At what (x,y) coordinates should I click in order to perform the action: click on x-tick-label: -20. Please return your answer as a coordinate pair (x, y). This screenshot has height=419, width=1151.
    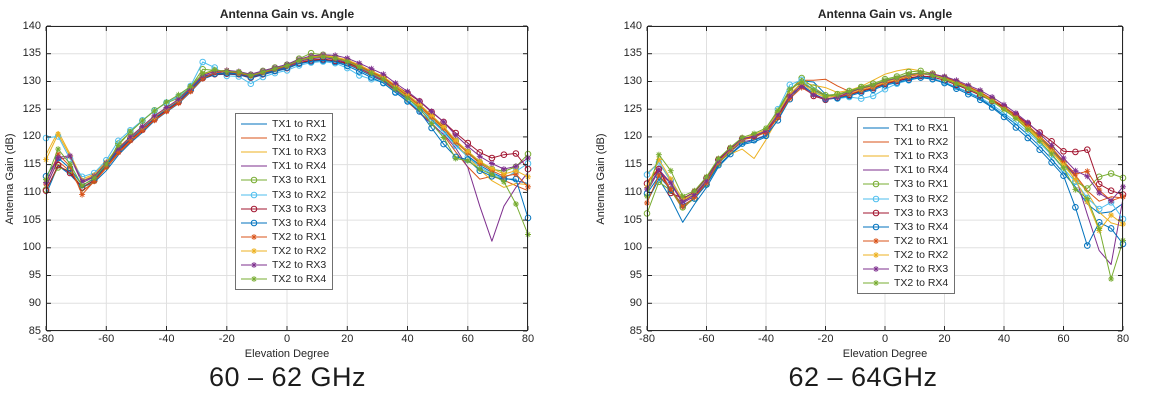
    Looking at the image, I should click on (825, 339).